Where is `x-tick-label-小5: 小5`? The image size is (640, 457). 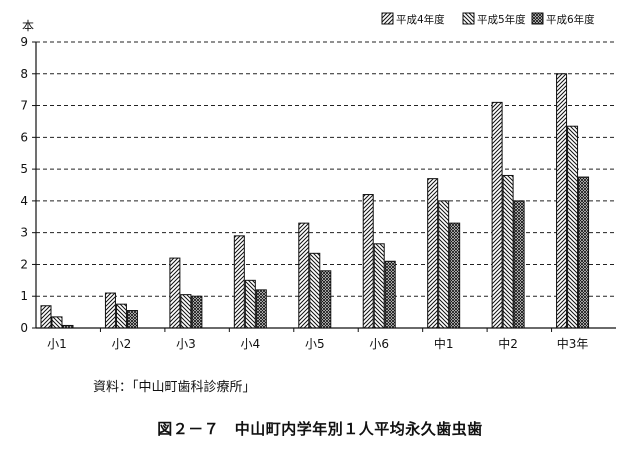
x-tick-label-小5: 小5 is located at coordinates (315, 344).